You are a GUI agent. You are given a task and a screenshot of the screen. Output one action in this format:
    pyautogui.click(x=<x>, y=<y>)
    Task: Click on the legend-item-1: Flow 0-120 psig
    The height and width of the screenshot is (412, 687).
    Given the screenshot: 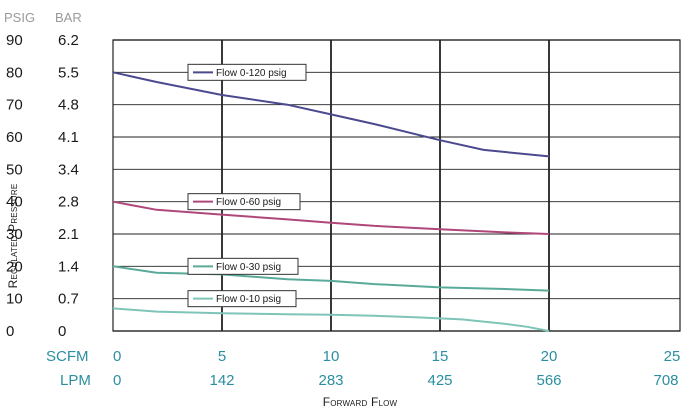 What is the action you would take?
    pyautogui.click(x=247, y=72)
    